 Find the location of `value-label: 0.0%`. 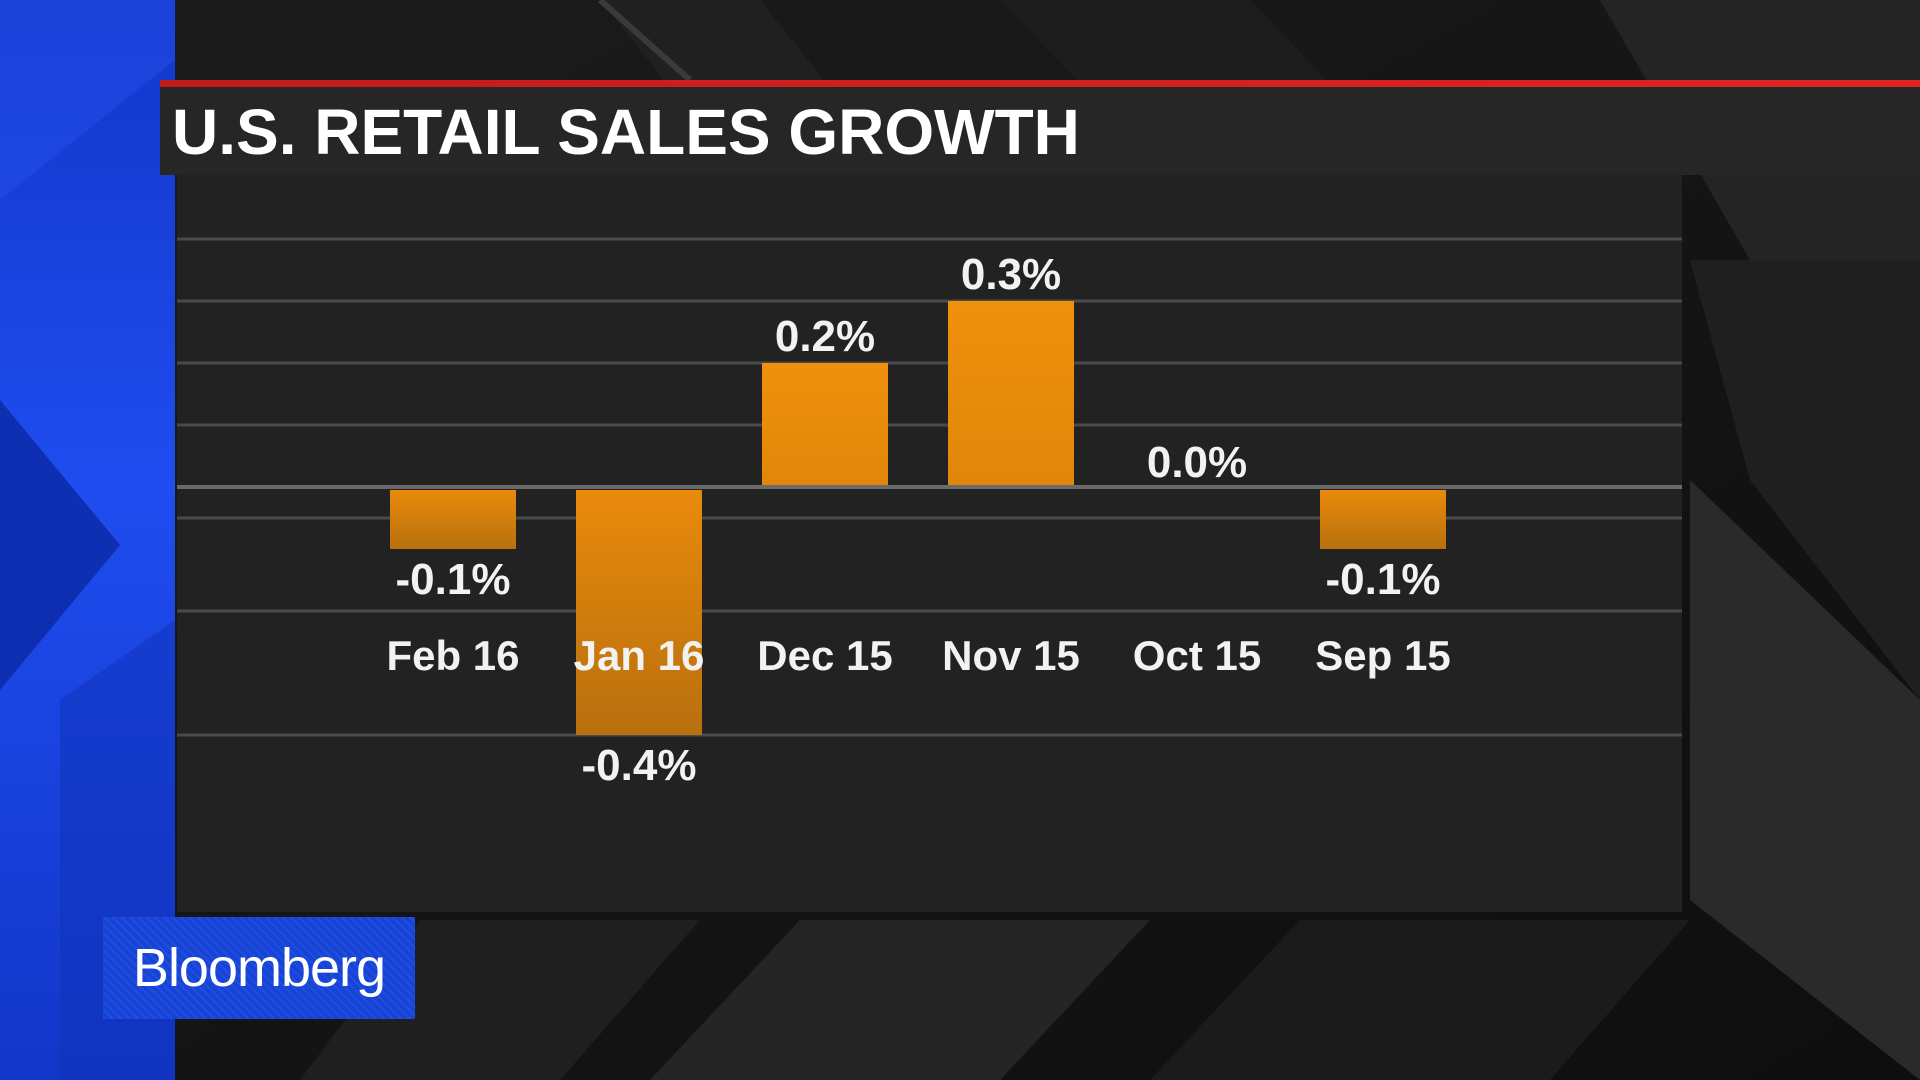

value-label: 0.0% is located at coordinates (1197, 462).